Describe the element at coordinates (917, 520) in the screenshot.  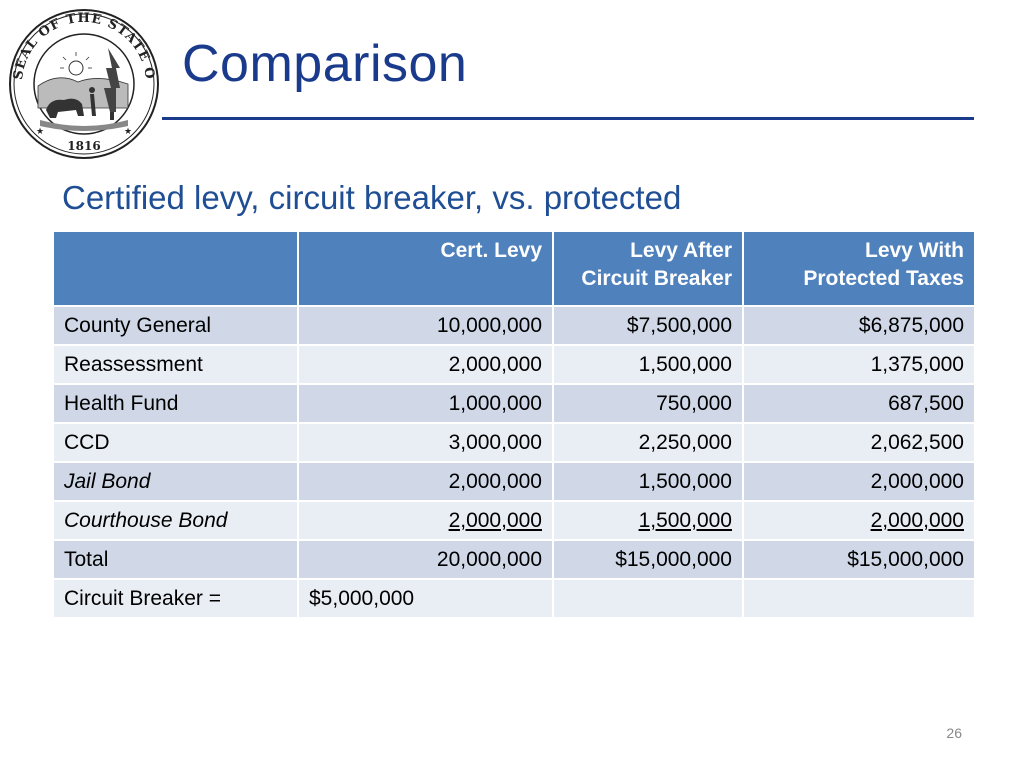
I see `protected-value: 2,000,000` at that location.